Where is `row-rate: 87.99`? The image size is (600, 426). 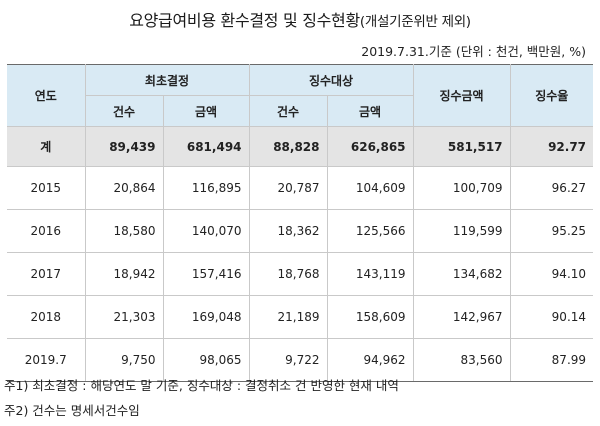
row-rate: 87.99 is located at coordinates (551, 360).